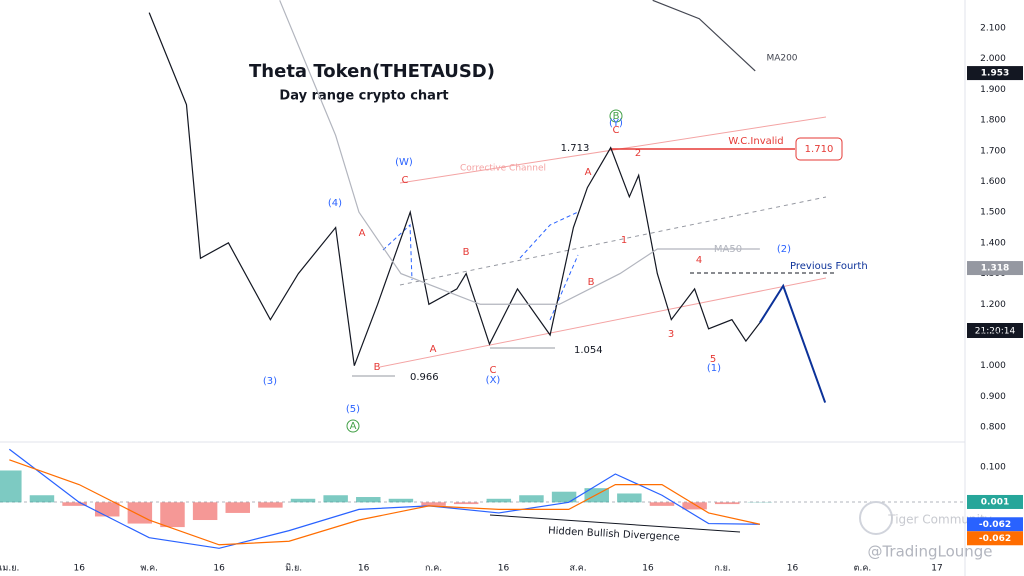 The image size is (1024, 576). Describe the element at coordinates (372, 71) in the screenshot. I see `chart-title: Theta Token(THETAUSD)` at that location.